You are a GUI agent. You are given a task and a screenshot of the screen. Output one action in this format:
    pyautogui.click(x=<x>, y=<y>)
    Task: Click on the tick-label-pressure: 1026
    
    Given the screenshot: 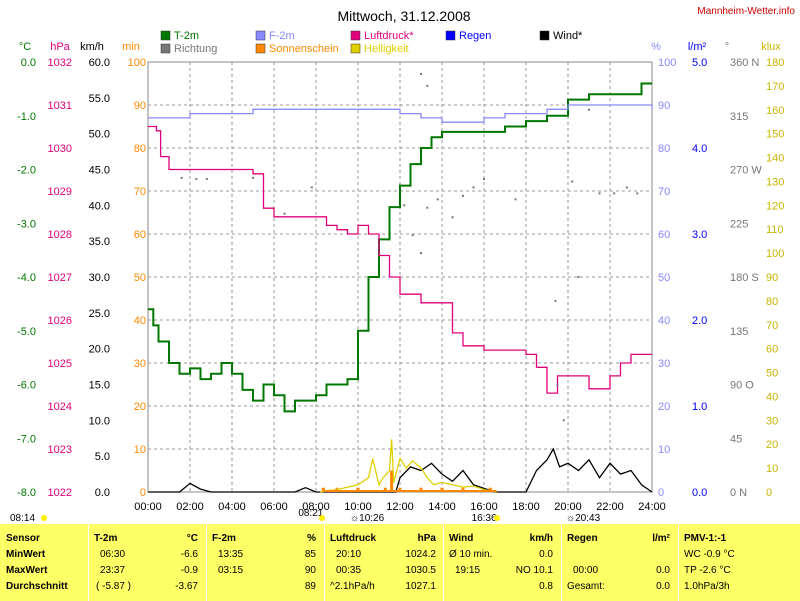 What is the action you would take?
    pyautogui.click(x=60, y=321)
    